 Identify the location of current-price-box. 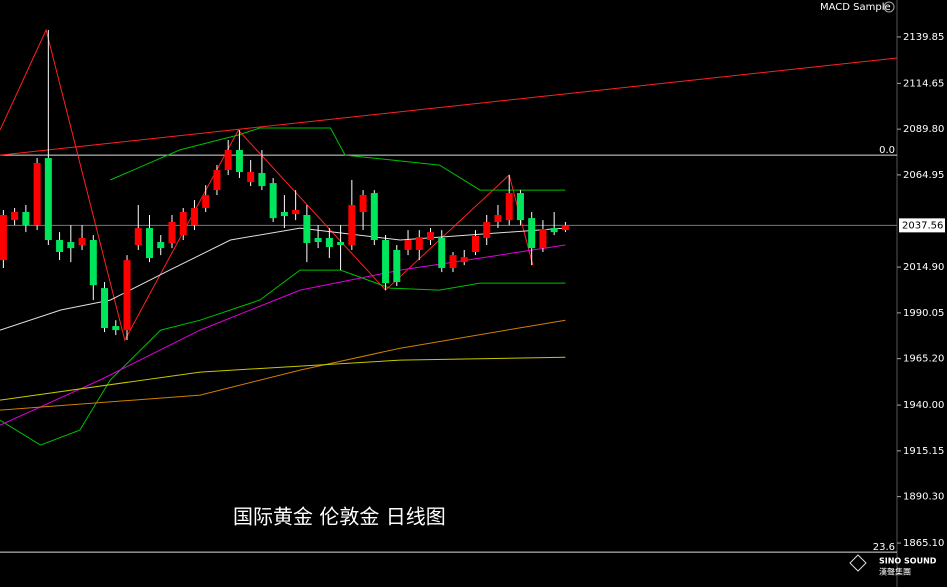
(922, 225).